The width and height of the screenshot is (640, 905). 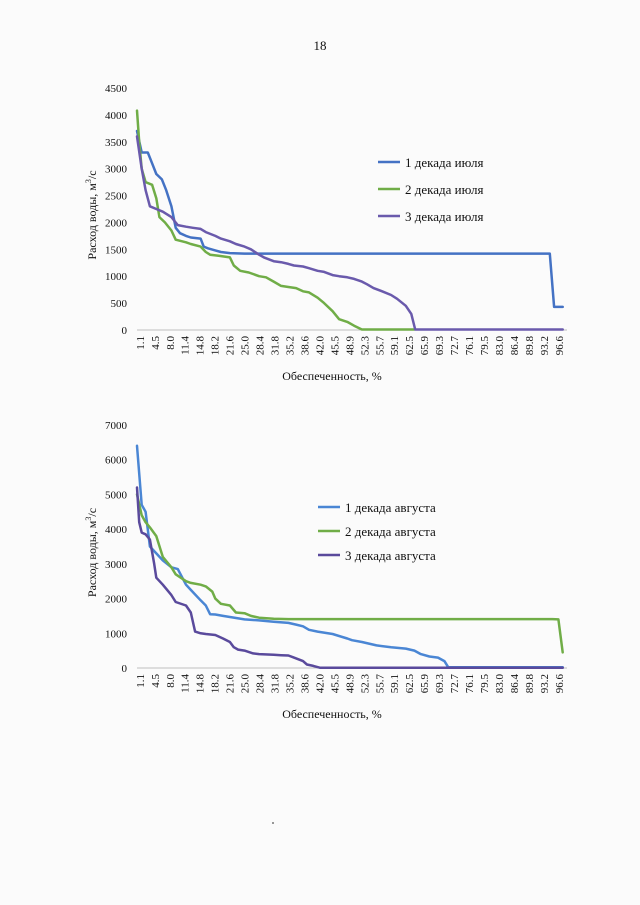 What do you see at coordinates (116, 426) in the screenshot?
I see `y-tick-label: 7000` at bounding box center [116, 426].